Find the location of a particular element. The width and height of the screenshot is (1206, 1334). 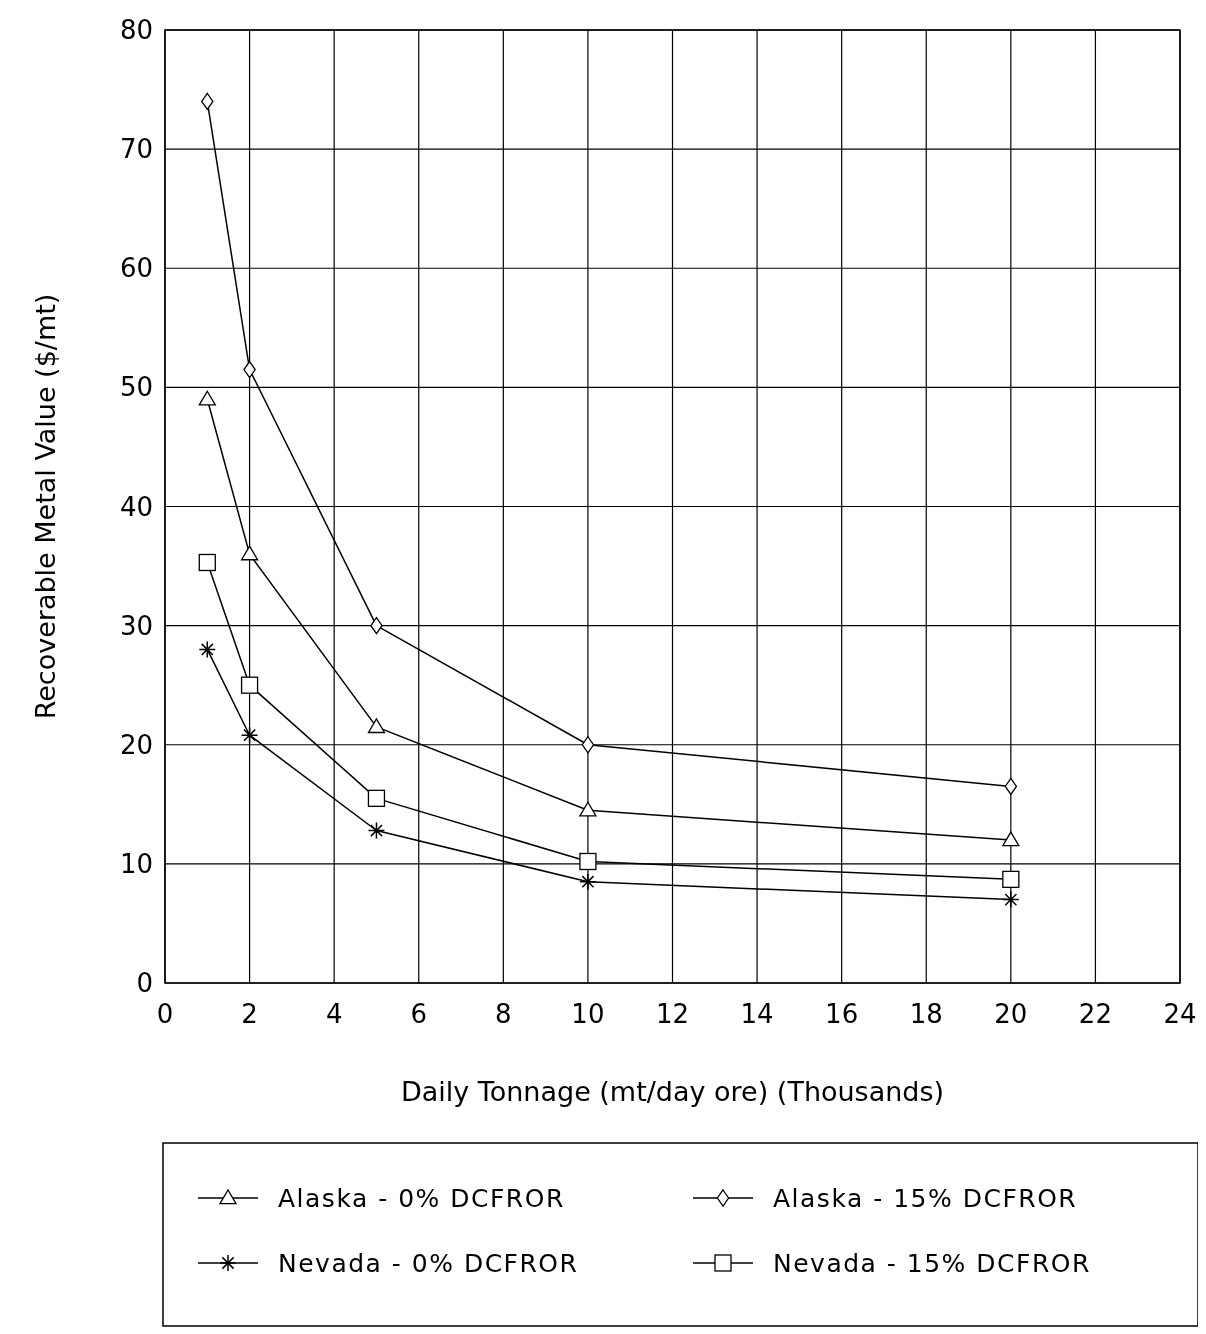

legend-label: Alaska - 0% DCFROR is located at coordinates (421, 1198).